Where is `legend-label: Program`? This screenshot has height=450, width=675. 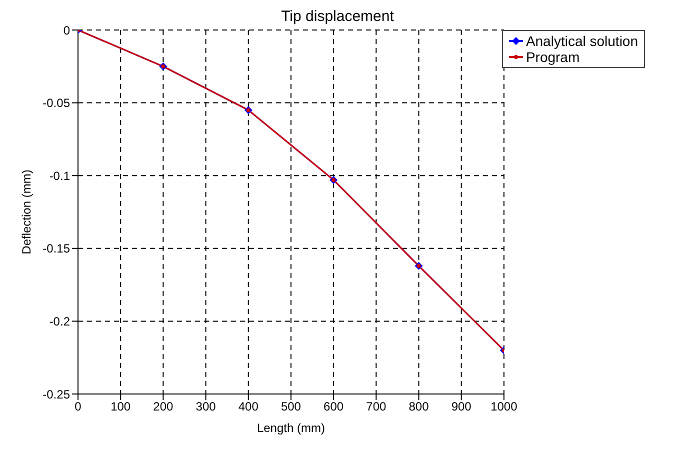
legend-label: Program is located at coordinates (553, 57).